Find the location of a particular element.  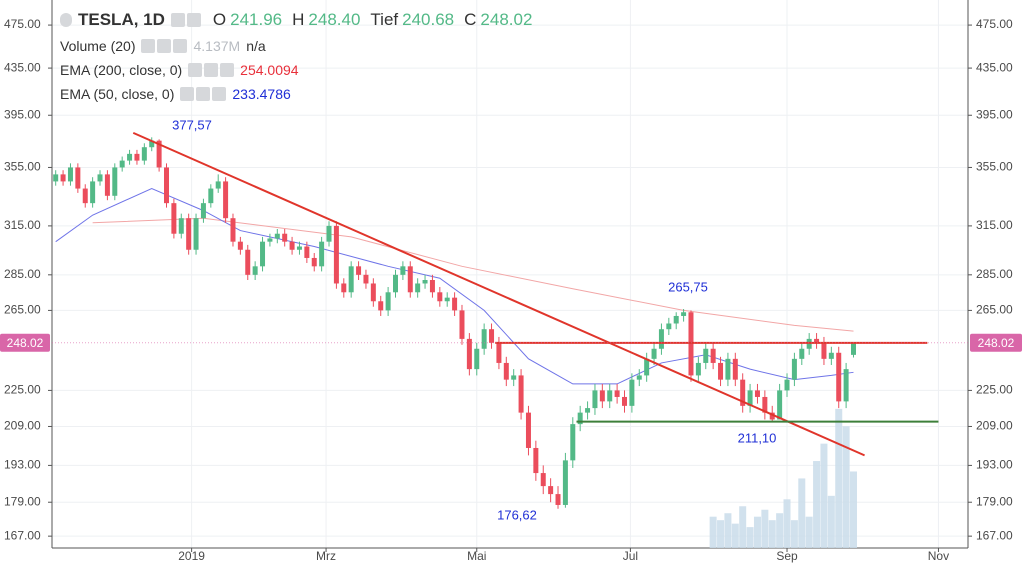

ohlc-value: 241.96 is located at coordinates (256, 19).